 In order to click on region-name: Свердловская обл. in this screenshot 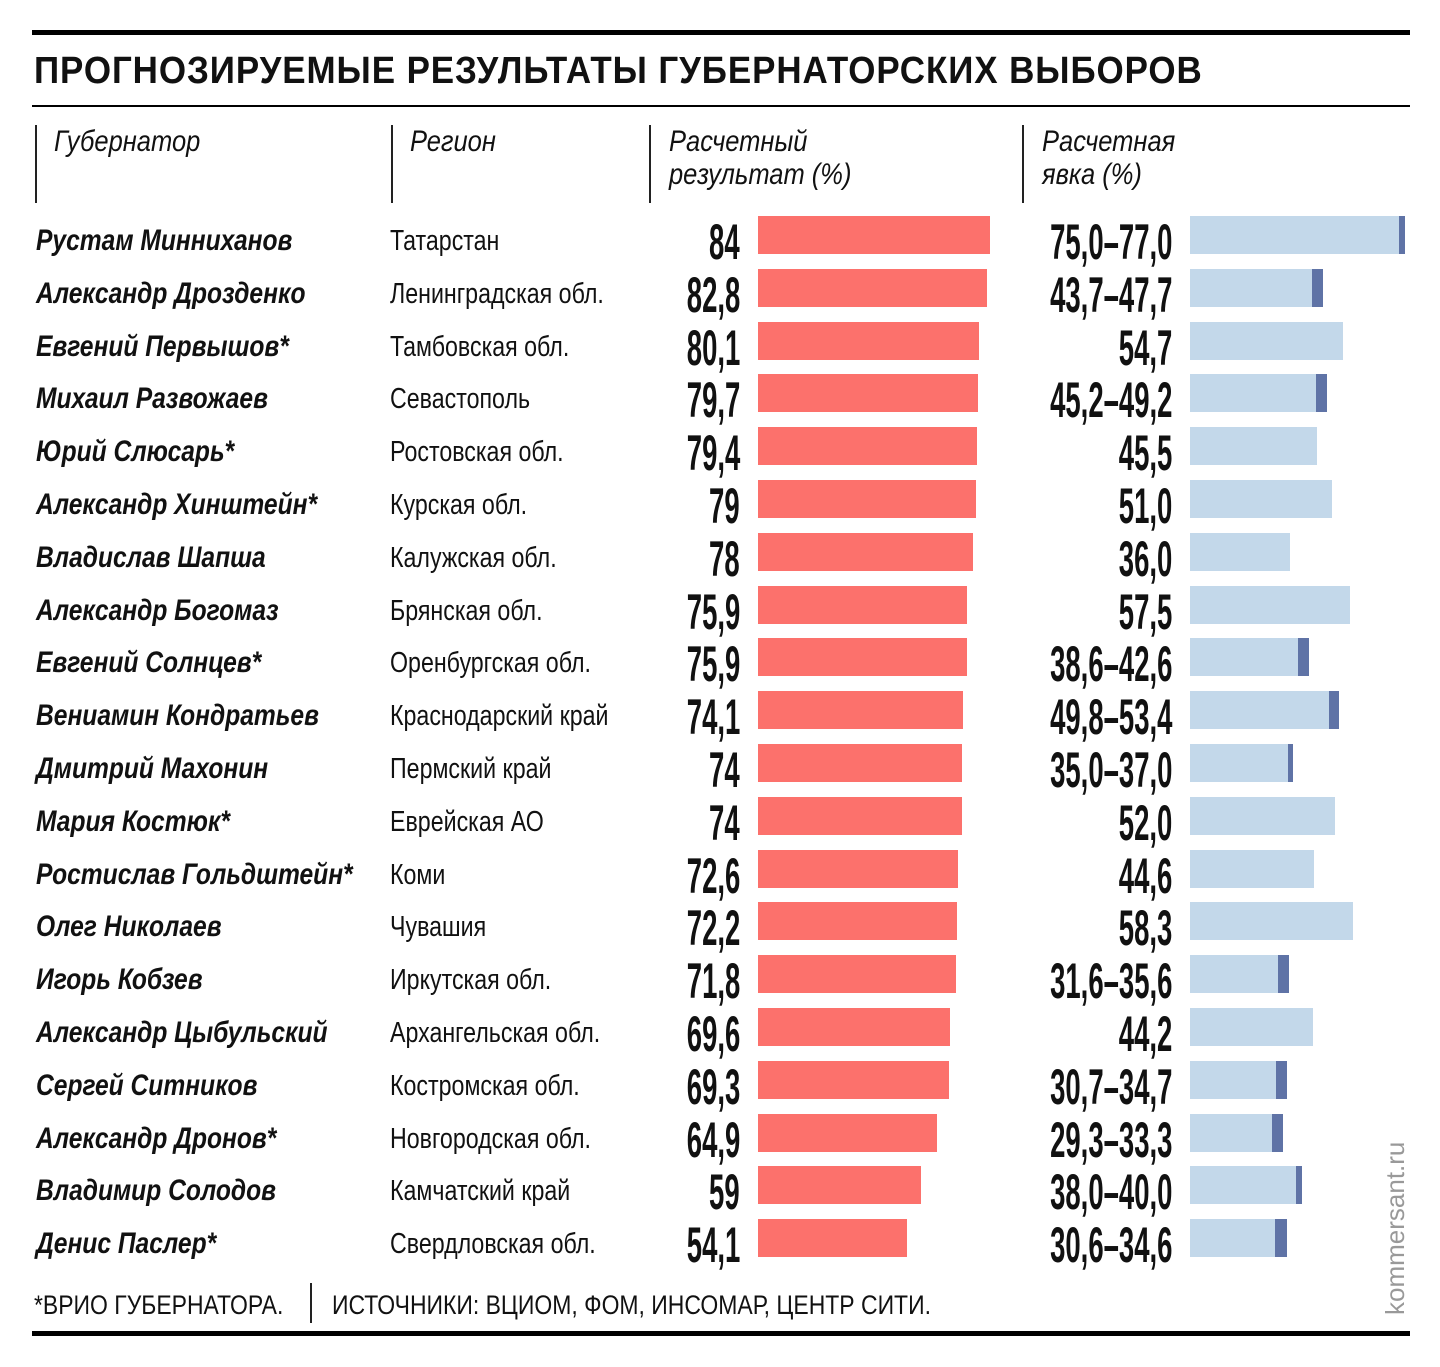, I will do `click(493, 1244)`.